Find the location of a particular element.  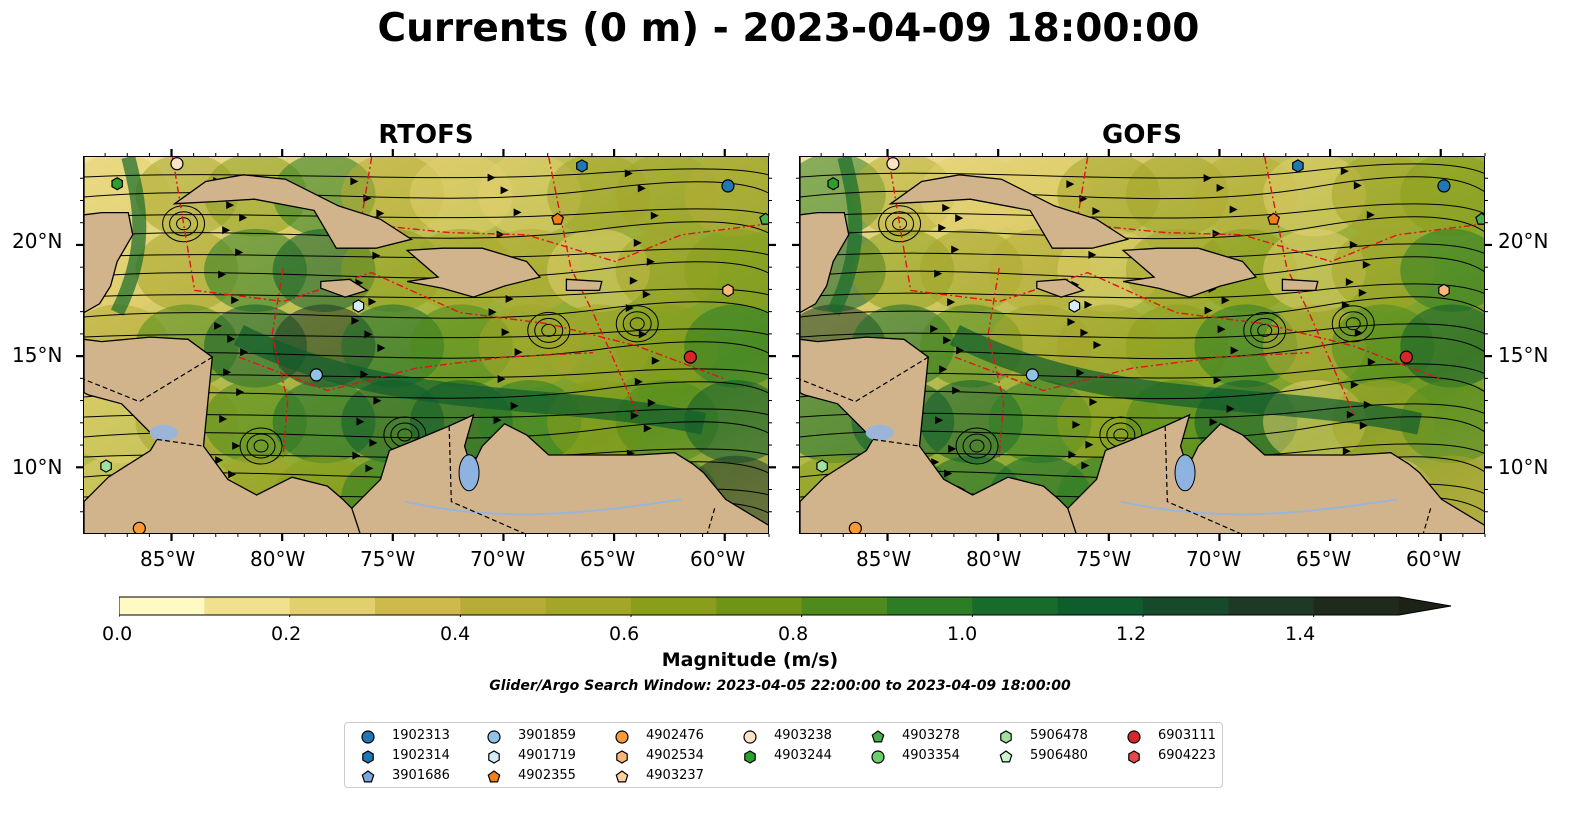

colorbar-tick-label: 0.0 is located at coordinates (117, 634).